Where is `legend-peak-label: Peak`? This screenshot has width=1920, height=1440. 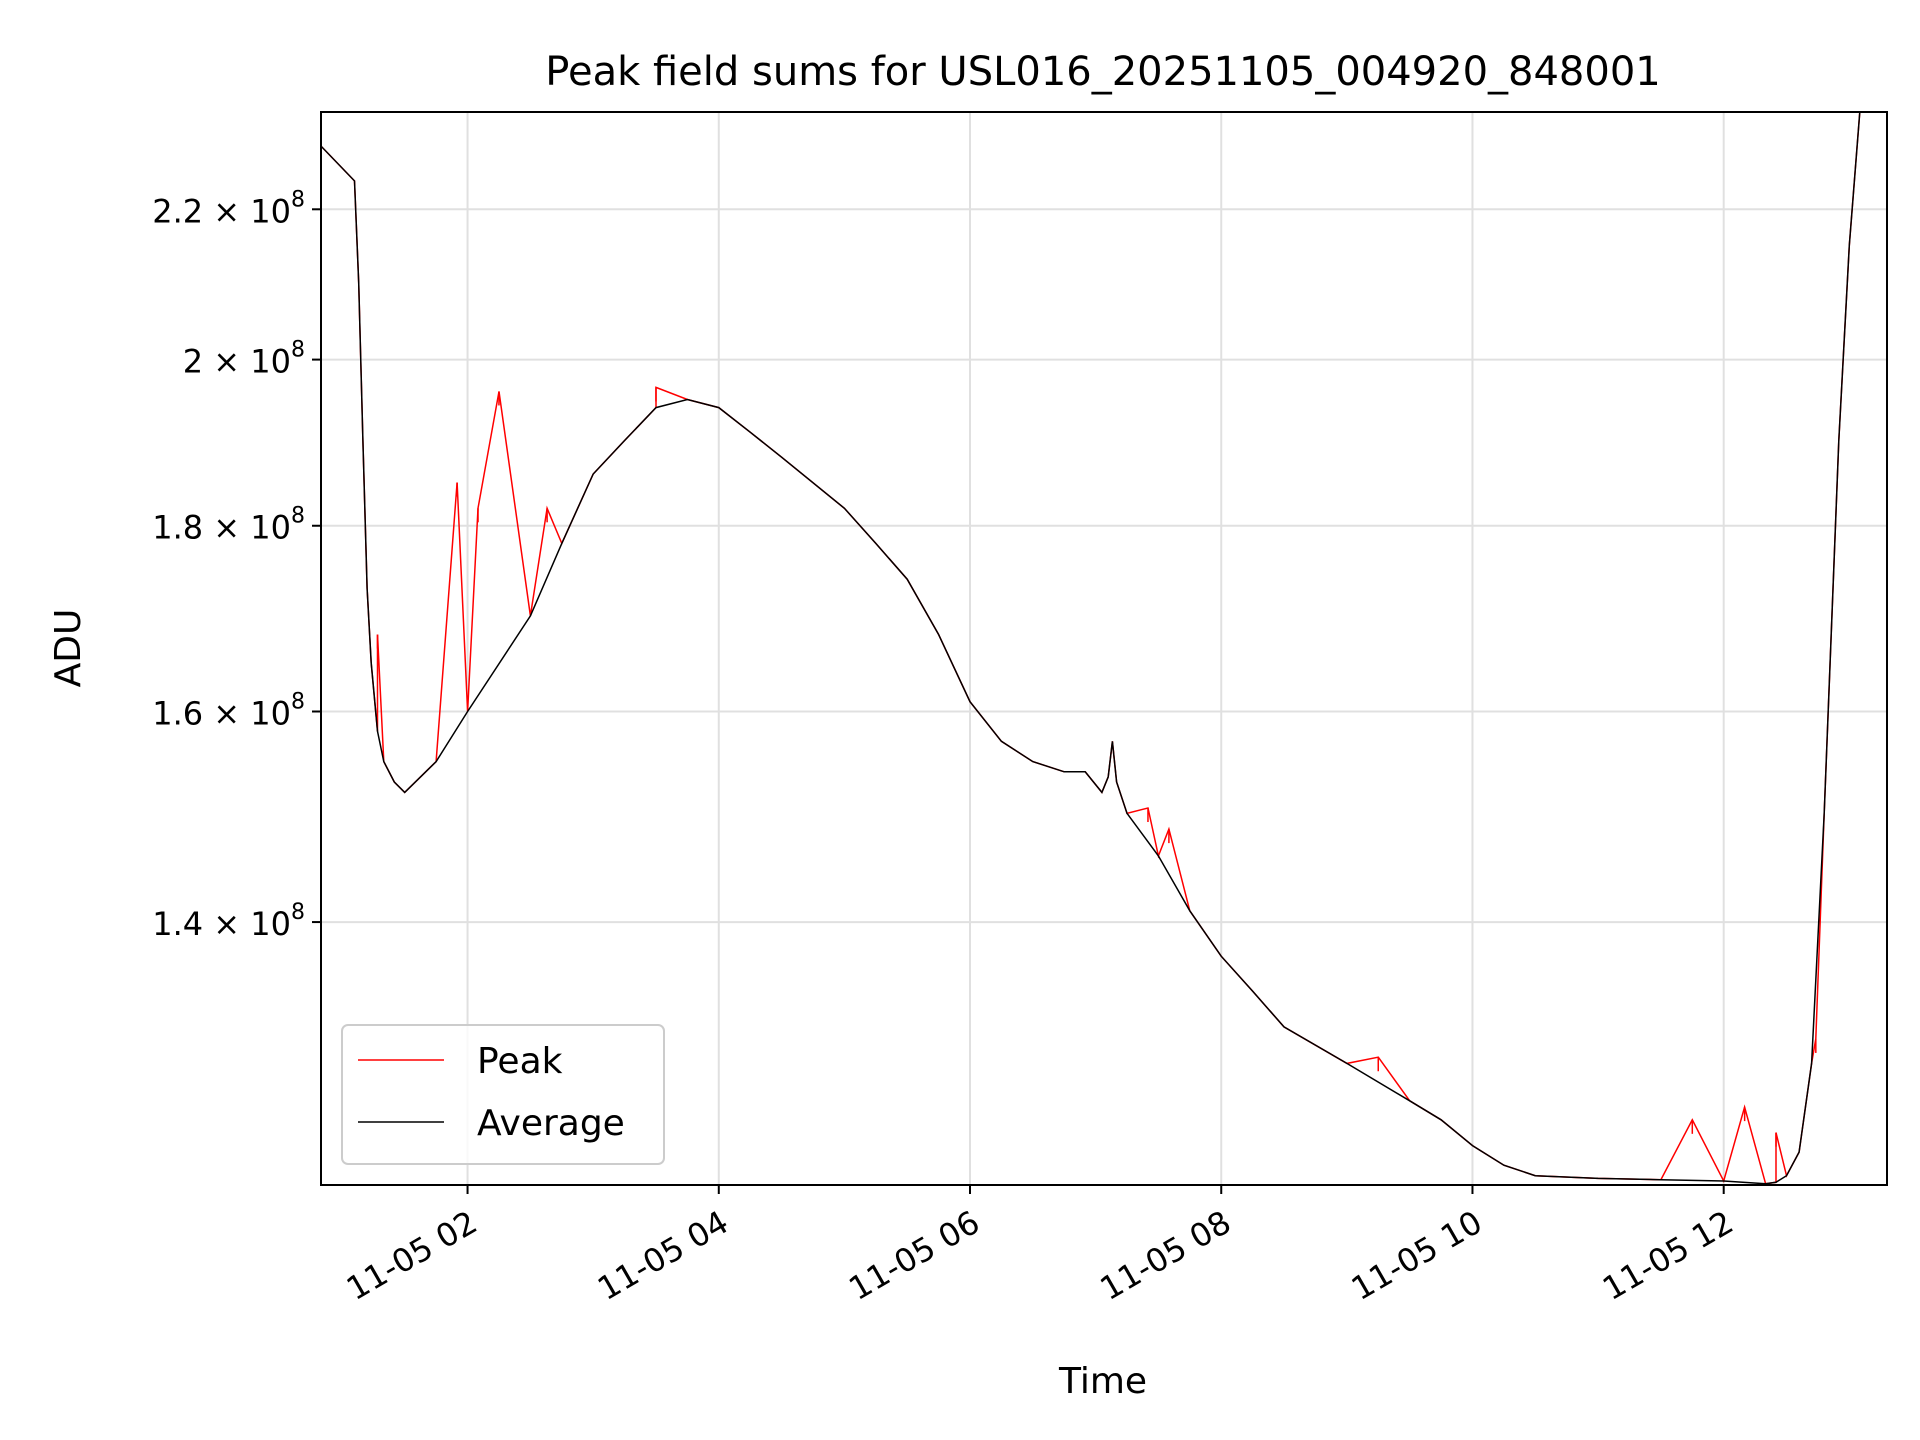
legend-peak-label: Peak is located at coordinates (520, 1061).